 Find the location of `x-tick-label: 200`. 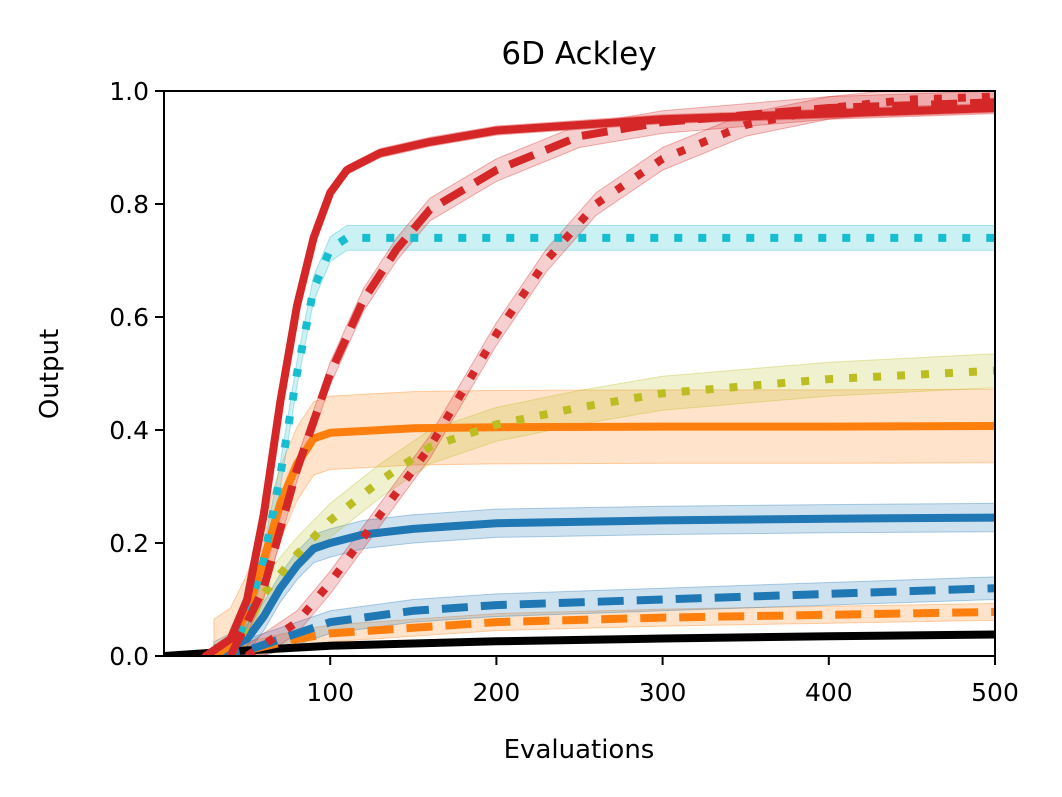

x-tick-label: 200 is located at coordinates (497, 692).